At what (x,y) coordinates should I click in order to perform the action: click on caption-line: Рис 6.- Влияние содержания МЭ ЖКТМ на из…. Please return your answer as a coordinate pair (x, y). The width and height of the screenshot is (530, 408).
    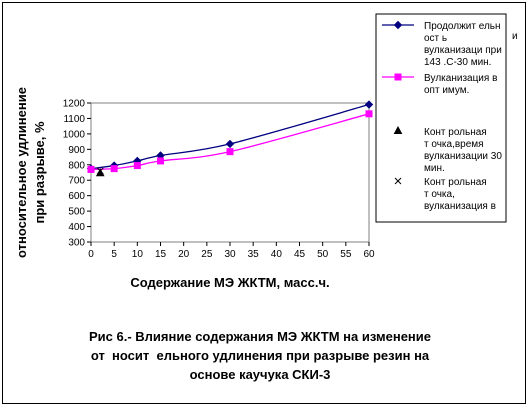
    Looking at the image, I should click on (260, 336).